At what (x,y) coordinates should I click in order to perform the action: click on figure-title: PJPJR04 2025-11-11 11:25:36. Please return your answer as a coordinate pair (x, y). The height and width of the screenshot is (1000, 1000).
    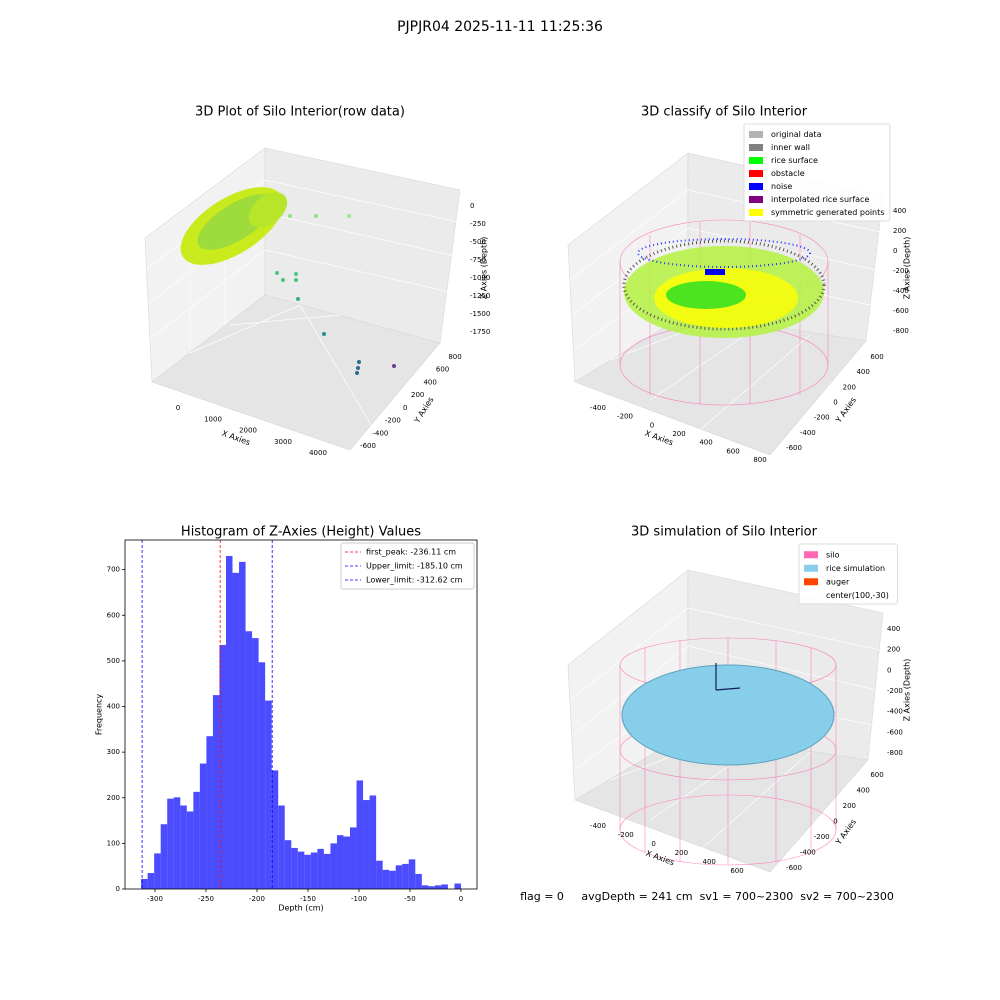
    Looking at the image, I should click on (500, 27).